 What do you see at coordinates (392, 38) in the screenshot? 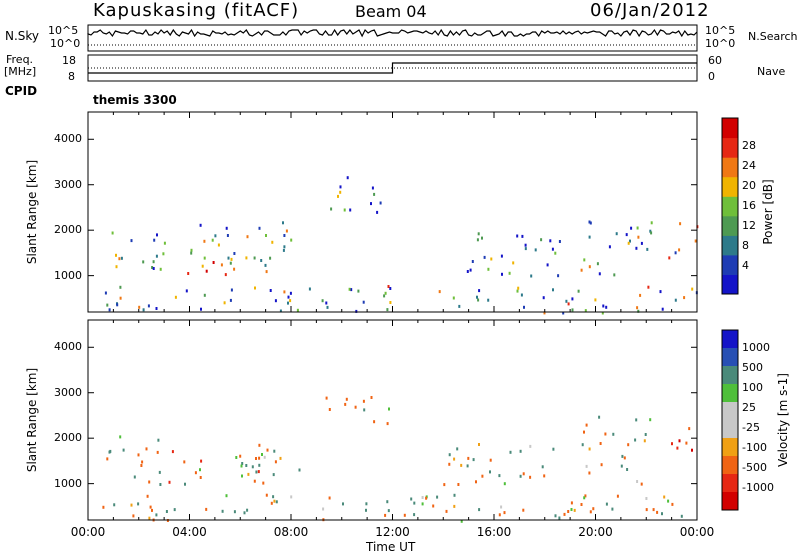
I see `nsky-panel` at bounding box center [392, 38].